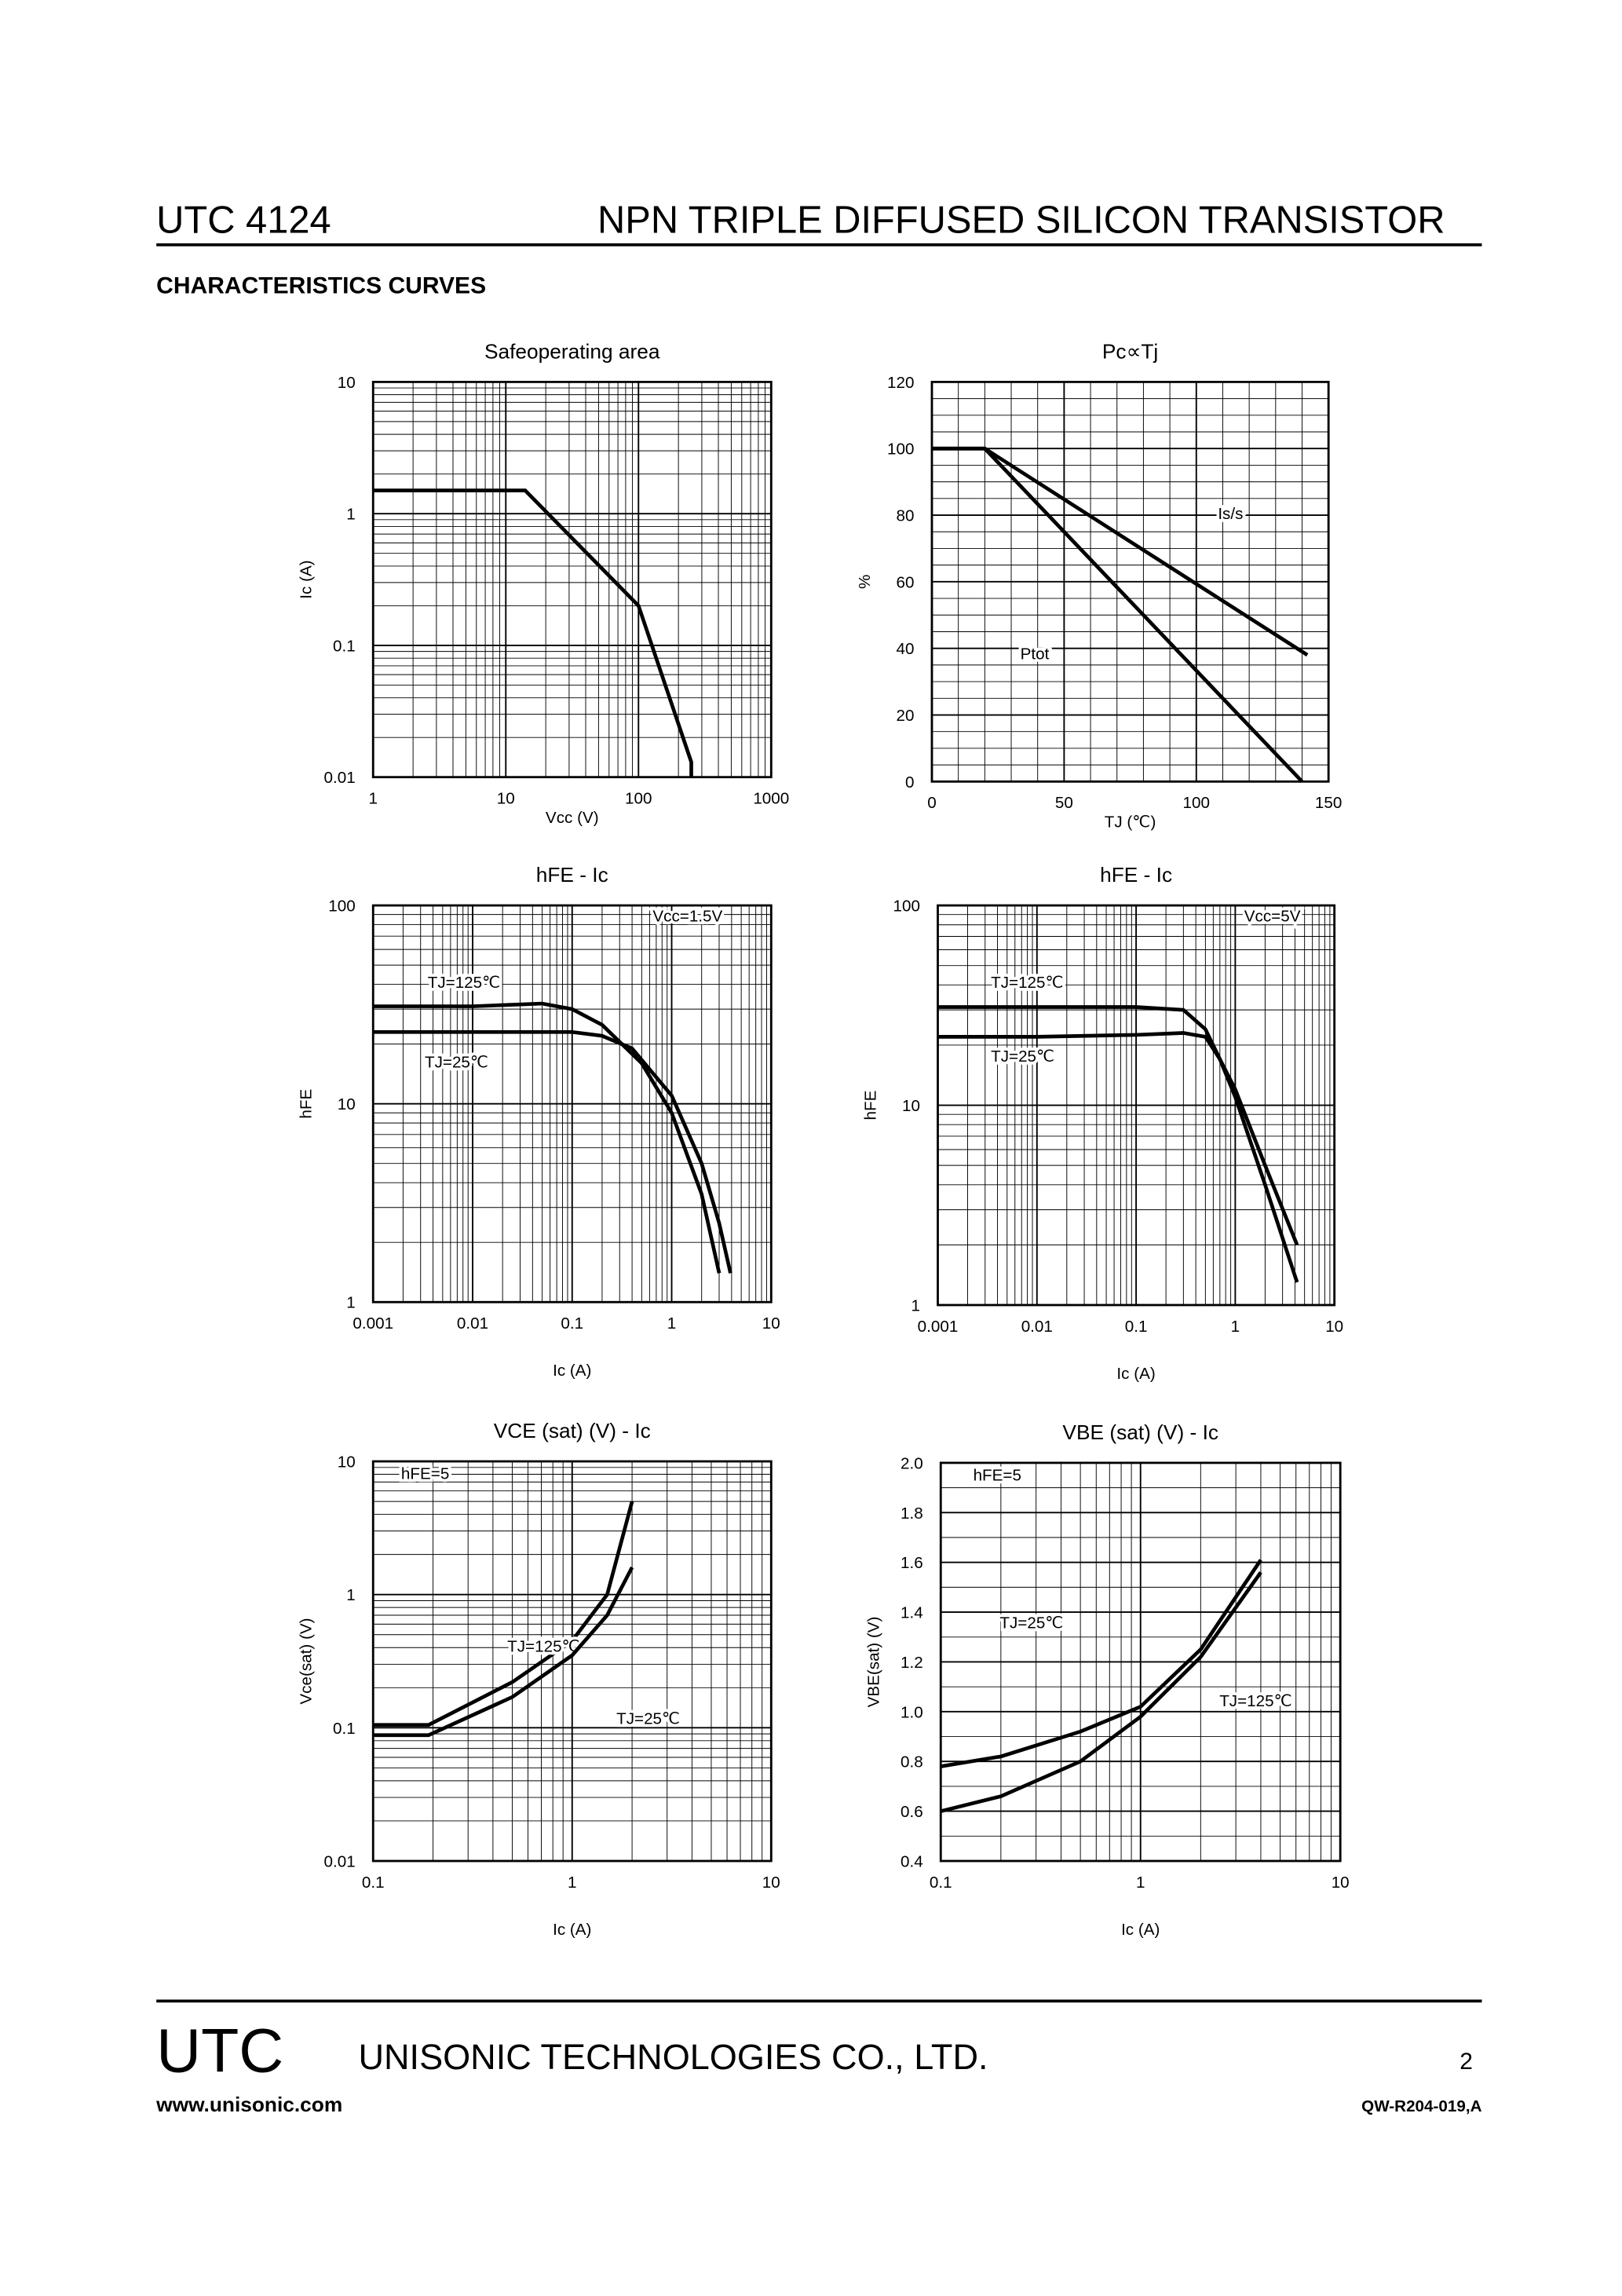 This screenshot has height=2296, width=1622. What do you see at coordinates (243, 220) in the screenshot?
I see `part-number: UTC 4124` at bounding box center [243, 220].